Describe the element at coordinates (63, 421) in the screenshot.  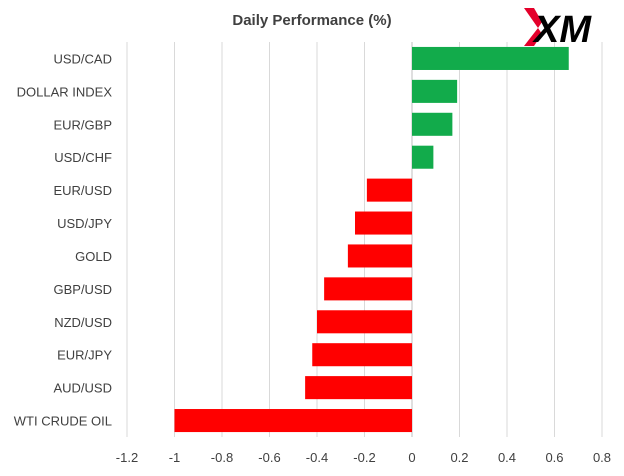
I see `category-label: WTI CRUDE OIL` at that location.